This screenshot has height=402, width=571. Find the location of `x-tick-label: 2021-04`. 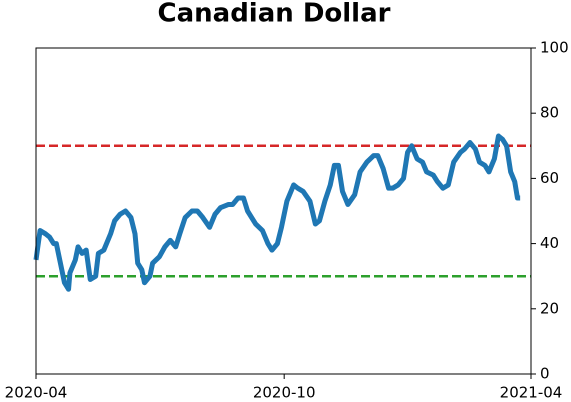

x-tick-label: 2021-04 is located at coordinates (531, 393).